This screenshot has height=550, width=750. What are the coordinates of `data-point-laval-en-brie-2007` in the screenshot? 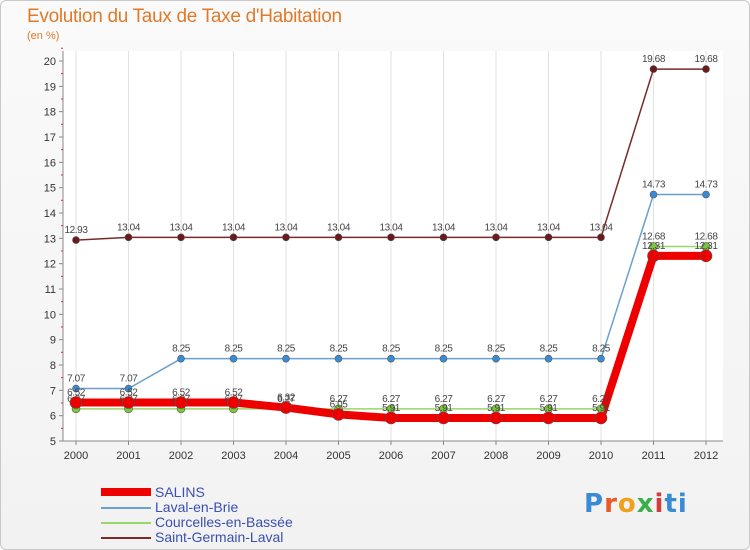 It's located at (443, 358).